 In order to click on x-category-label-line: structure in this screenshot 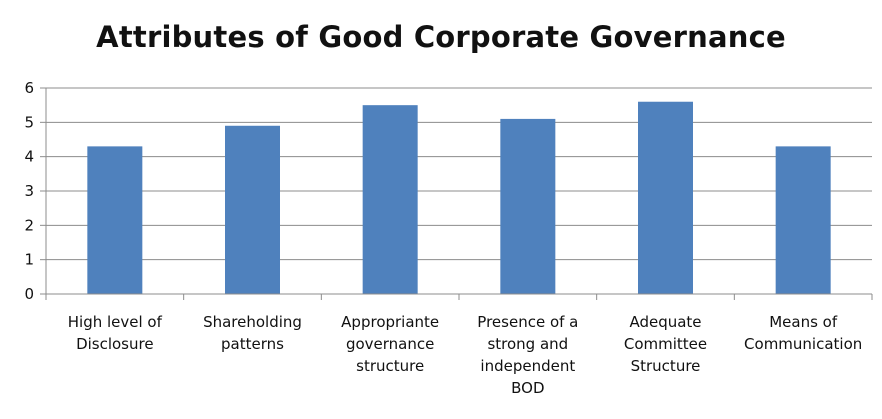, I will do `click(390, 366)`.